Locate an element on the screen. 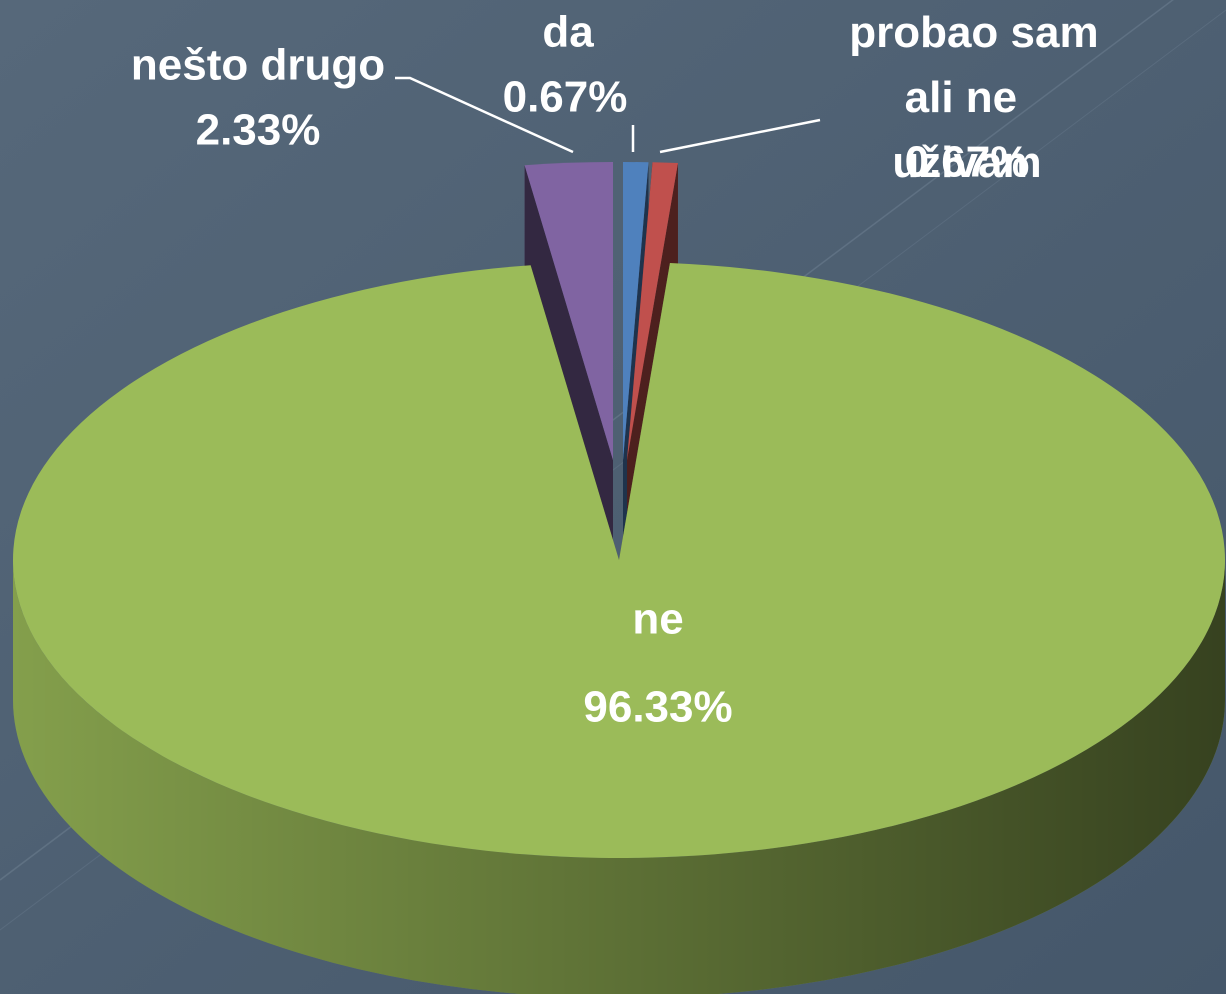 The image size is (1226, 994). category-label: nešto drugo is located at coordinates (258, 65).